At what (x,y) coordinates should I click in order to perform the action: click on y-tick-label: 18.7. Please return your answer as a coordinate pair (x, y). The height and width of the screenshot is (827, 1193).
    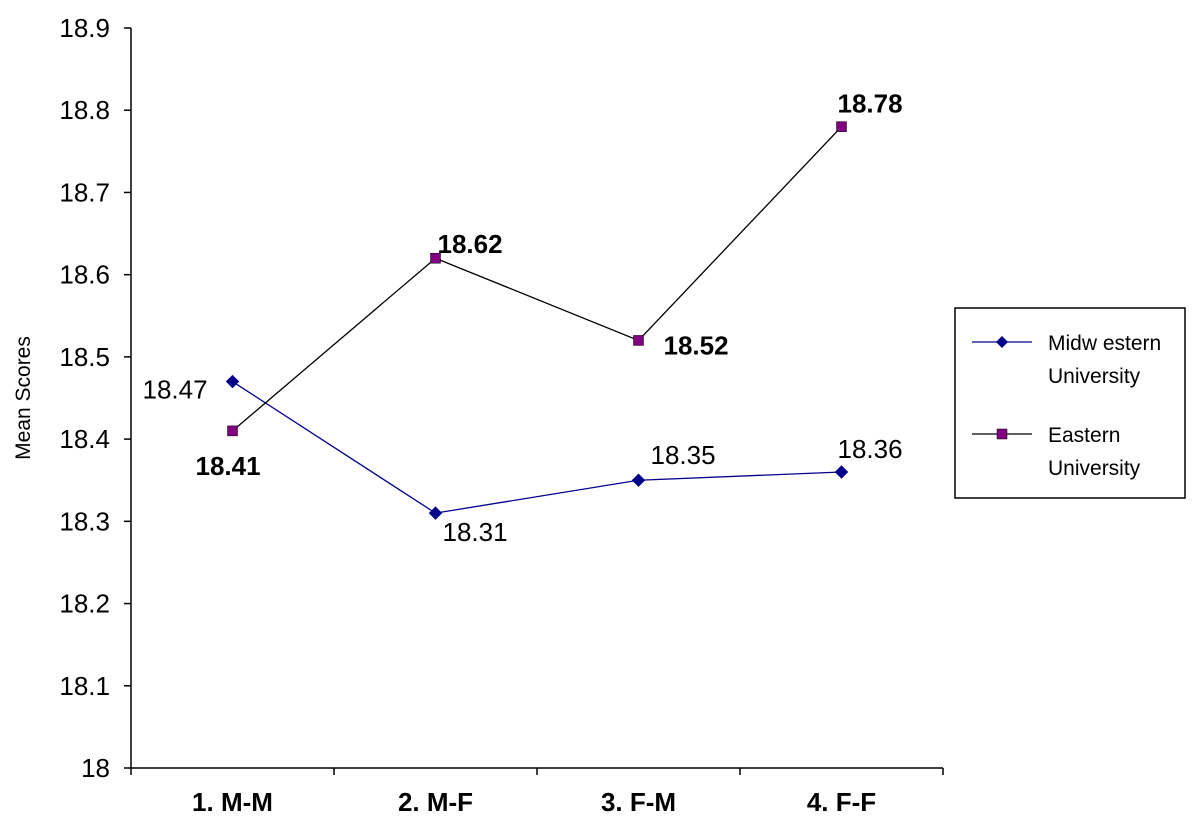
    Looking at the image, I should click on (84, 192).